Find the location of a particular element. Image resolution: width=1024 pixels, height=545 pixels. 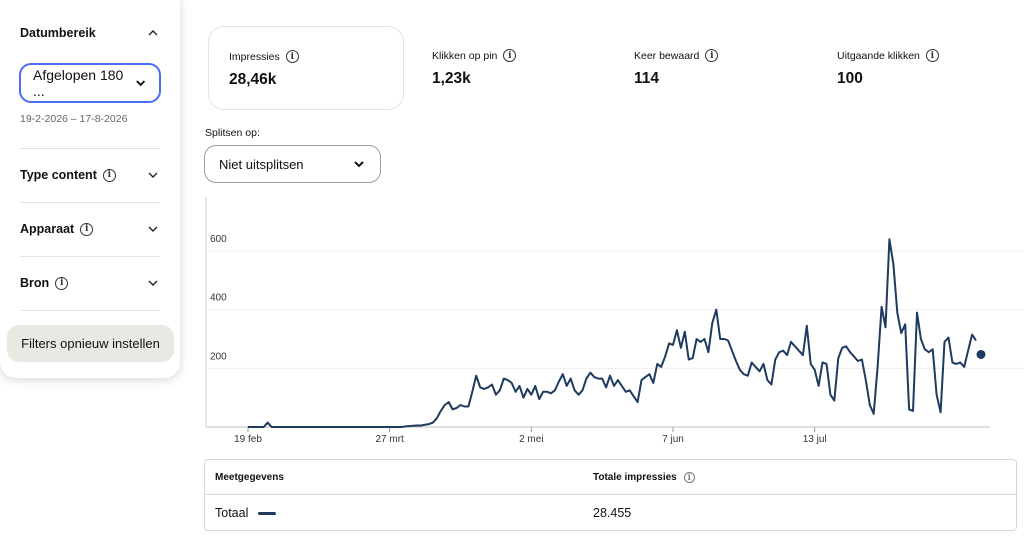

x-tick-label: 2 mei is located at coordinates (531, 439).